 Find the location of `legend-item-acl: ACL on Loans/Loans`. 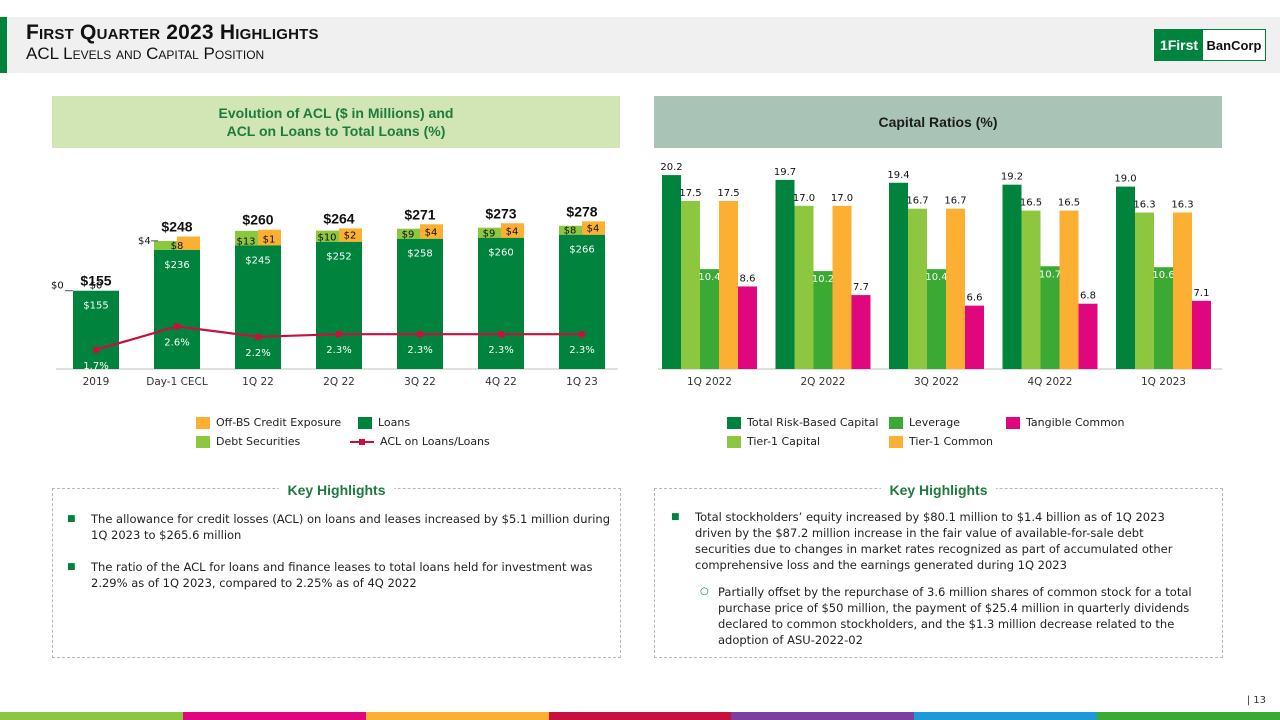

legend-item-acl: ACL on Loans/Loans is located at coordinates (420, 441).